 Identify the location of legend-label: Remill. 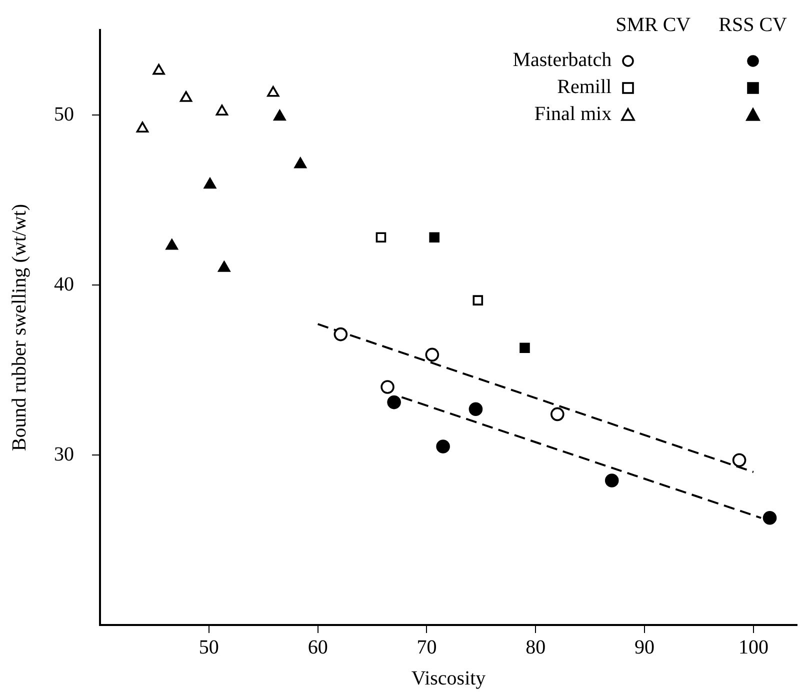
(584, 87).